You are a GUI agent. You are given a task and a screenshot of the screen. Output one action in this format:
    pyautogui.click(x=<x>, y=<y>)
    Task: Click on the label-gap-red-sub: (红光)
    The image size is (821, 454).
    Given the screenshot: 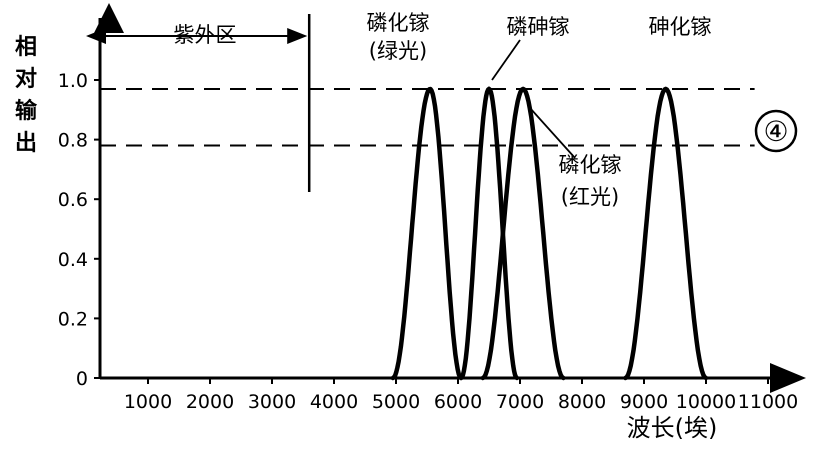 What is the action you would take?
    pyautogui.click(x=590, y=197)
    